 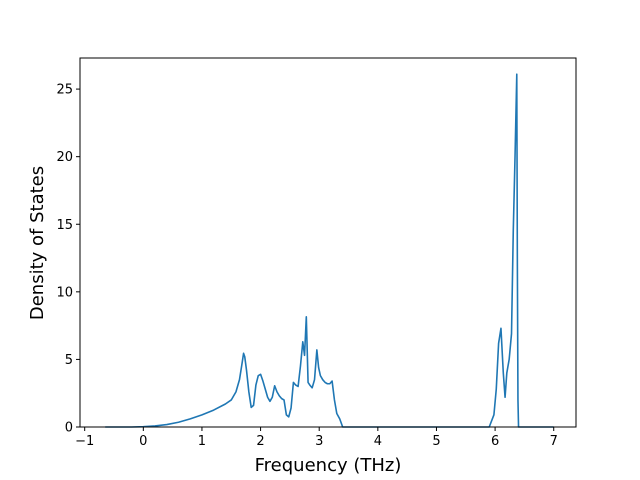 I want to click on x-tick-label: 6, so click(x=495, y=441).